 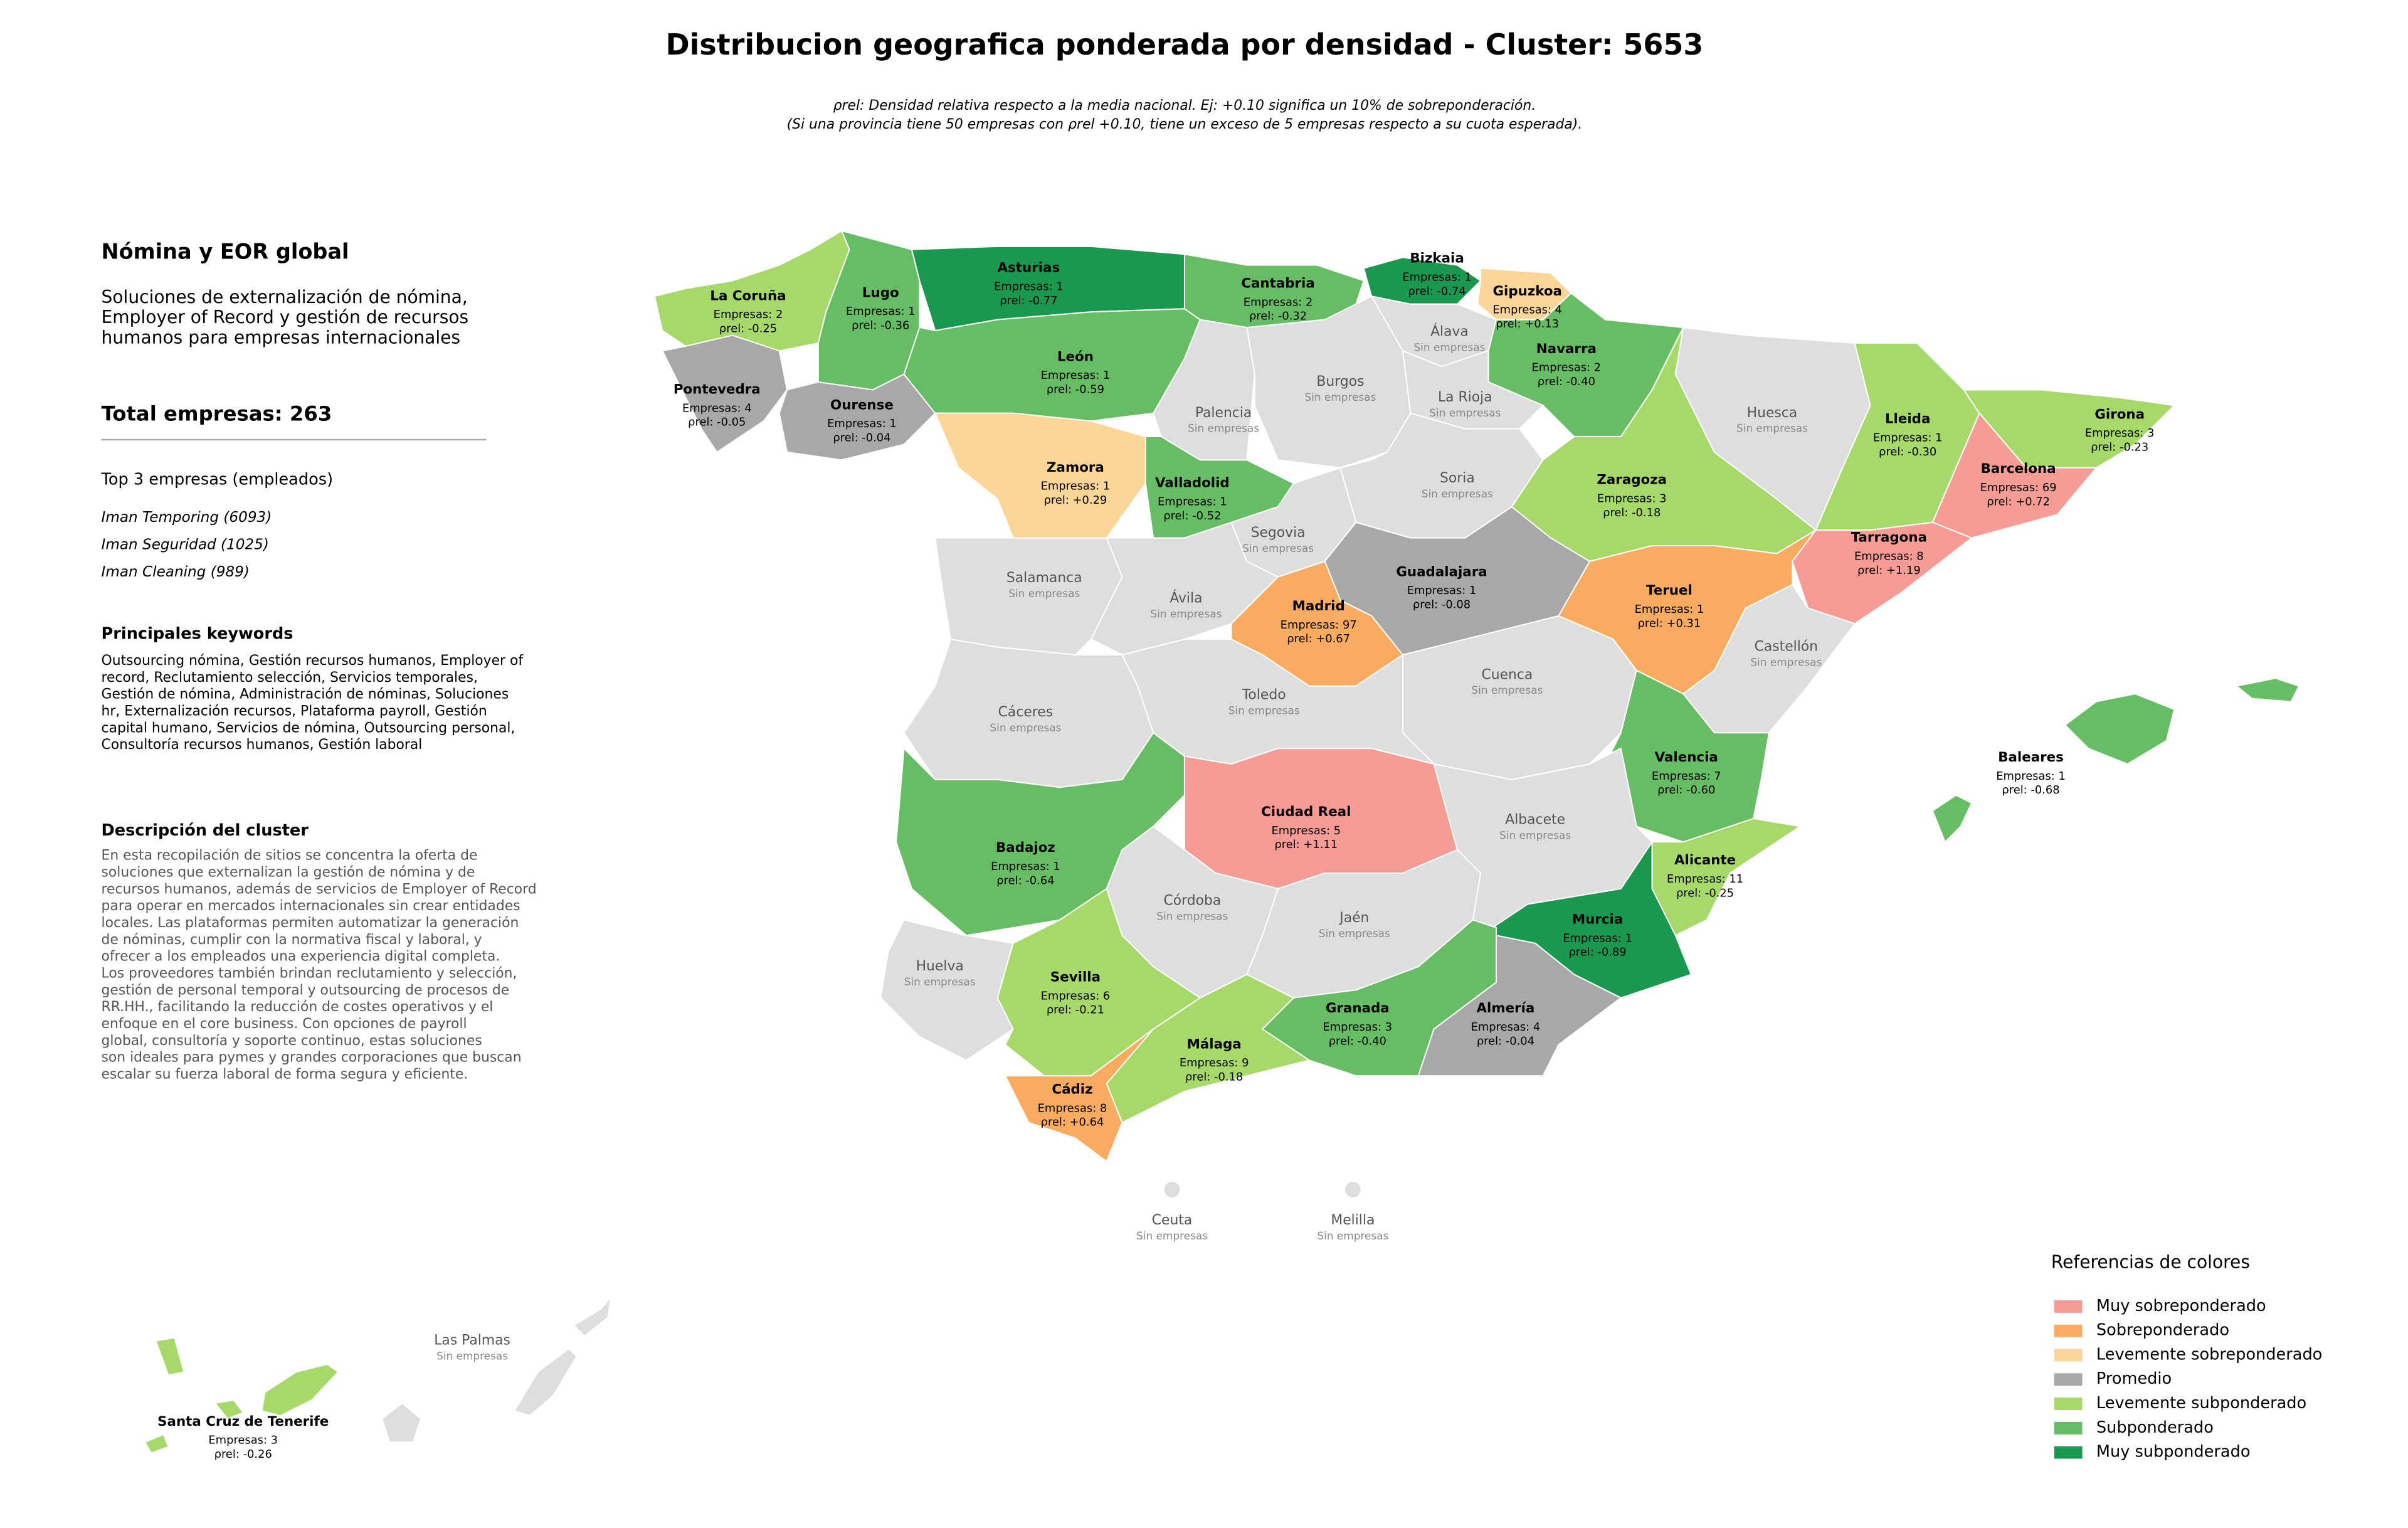 I want to click on province-rho: ρrel: +0.29, so click(x=1075, y=501).